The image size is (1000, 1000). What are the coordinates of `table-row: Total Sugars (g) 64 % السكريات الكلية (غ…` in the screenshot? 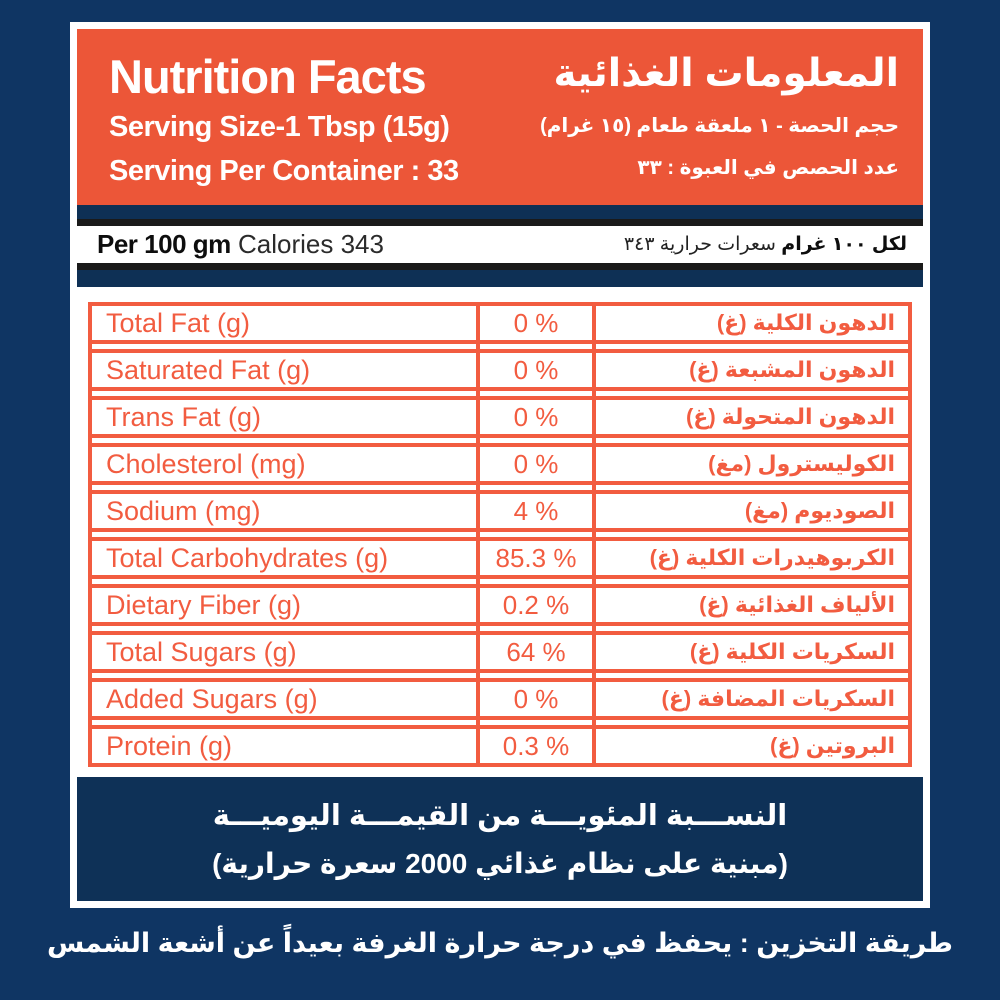 It's located at (500, 652).